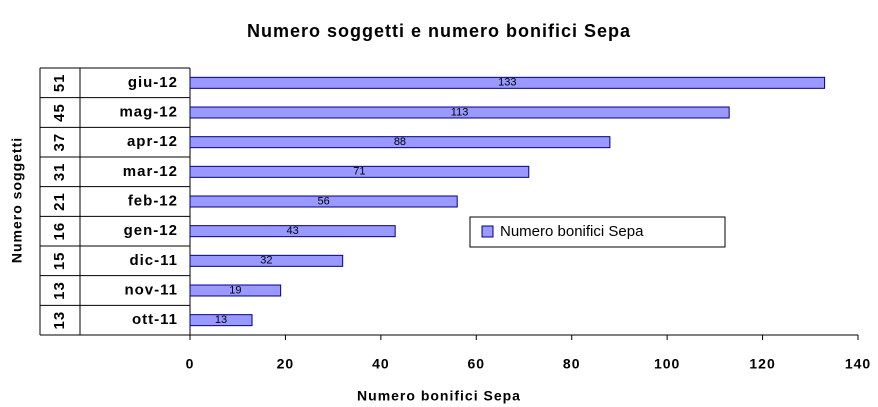 The width and height of the screenshot is (878, 407). Describe the element at coordinates (190, 364) in the screenshot. I see `x-tick-label: 0` at that location.